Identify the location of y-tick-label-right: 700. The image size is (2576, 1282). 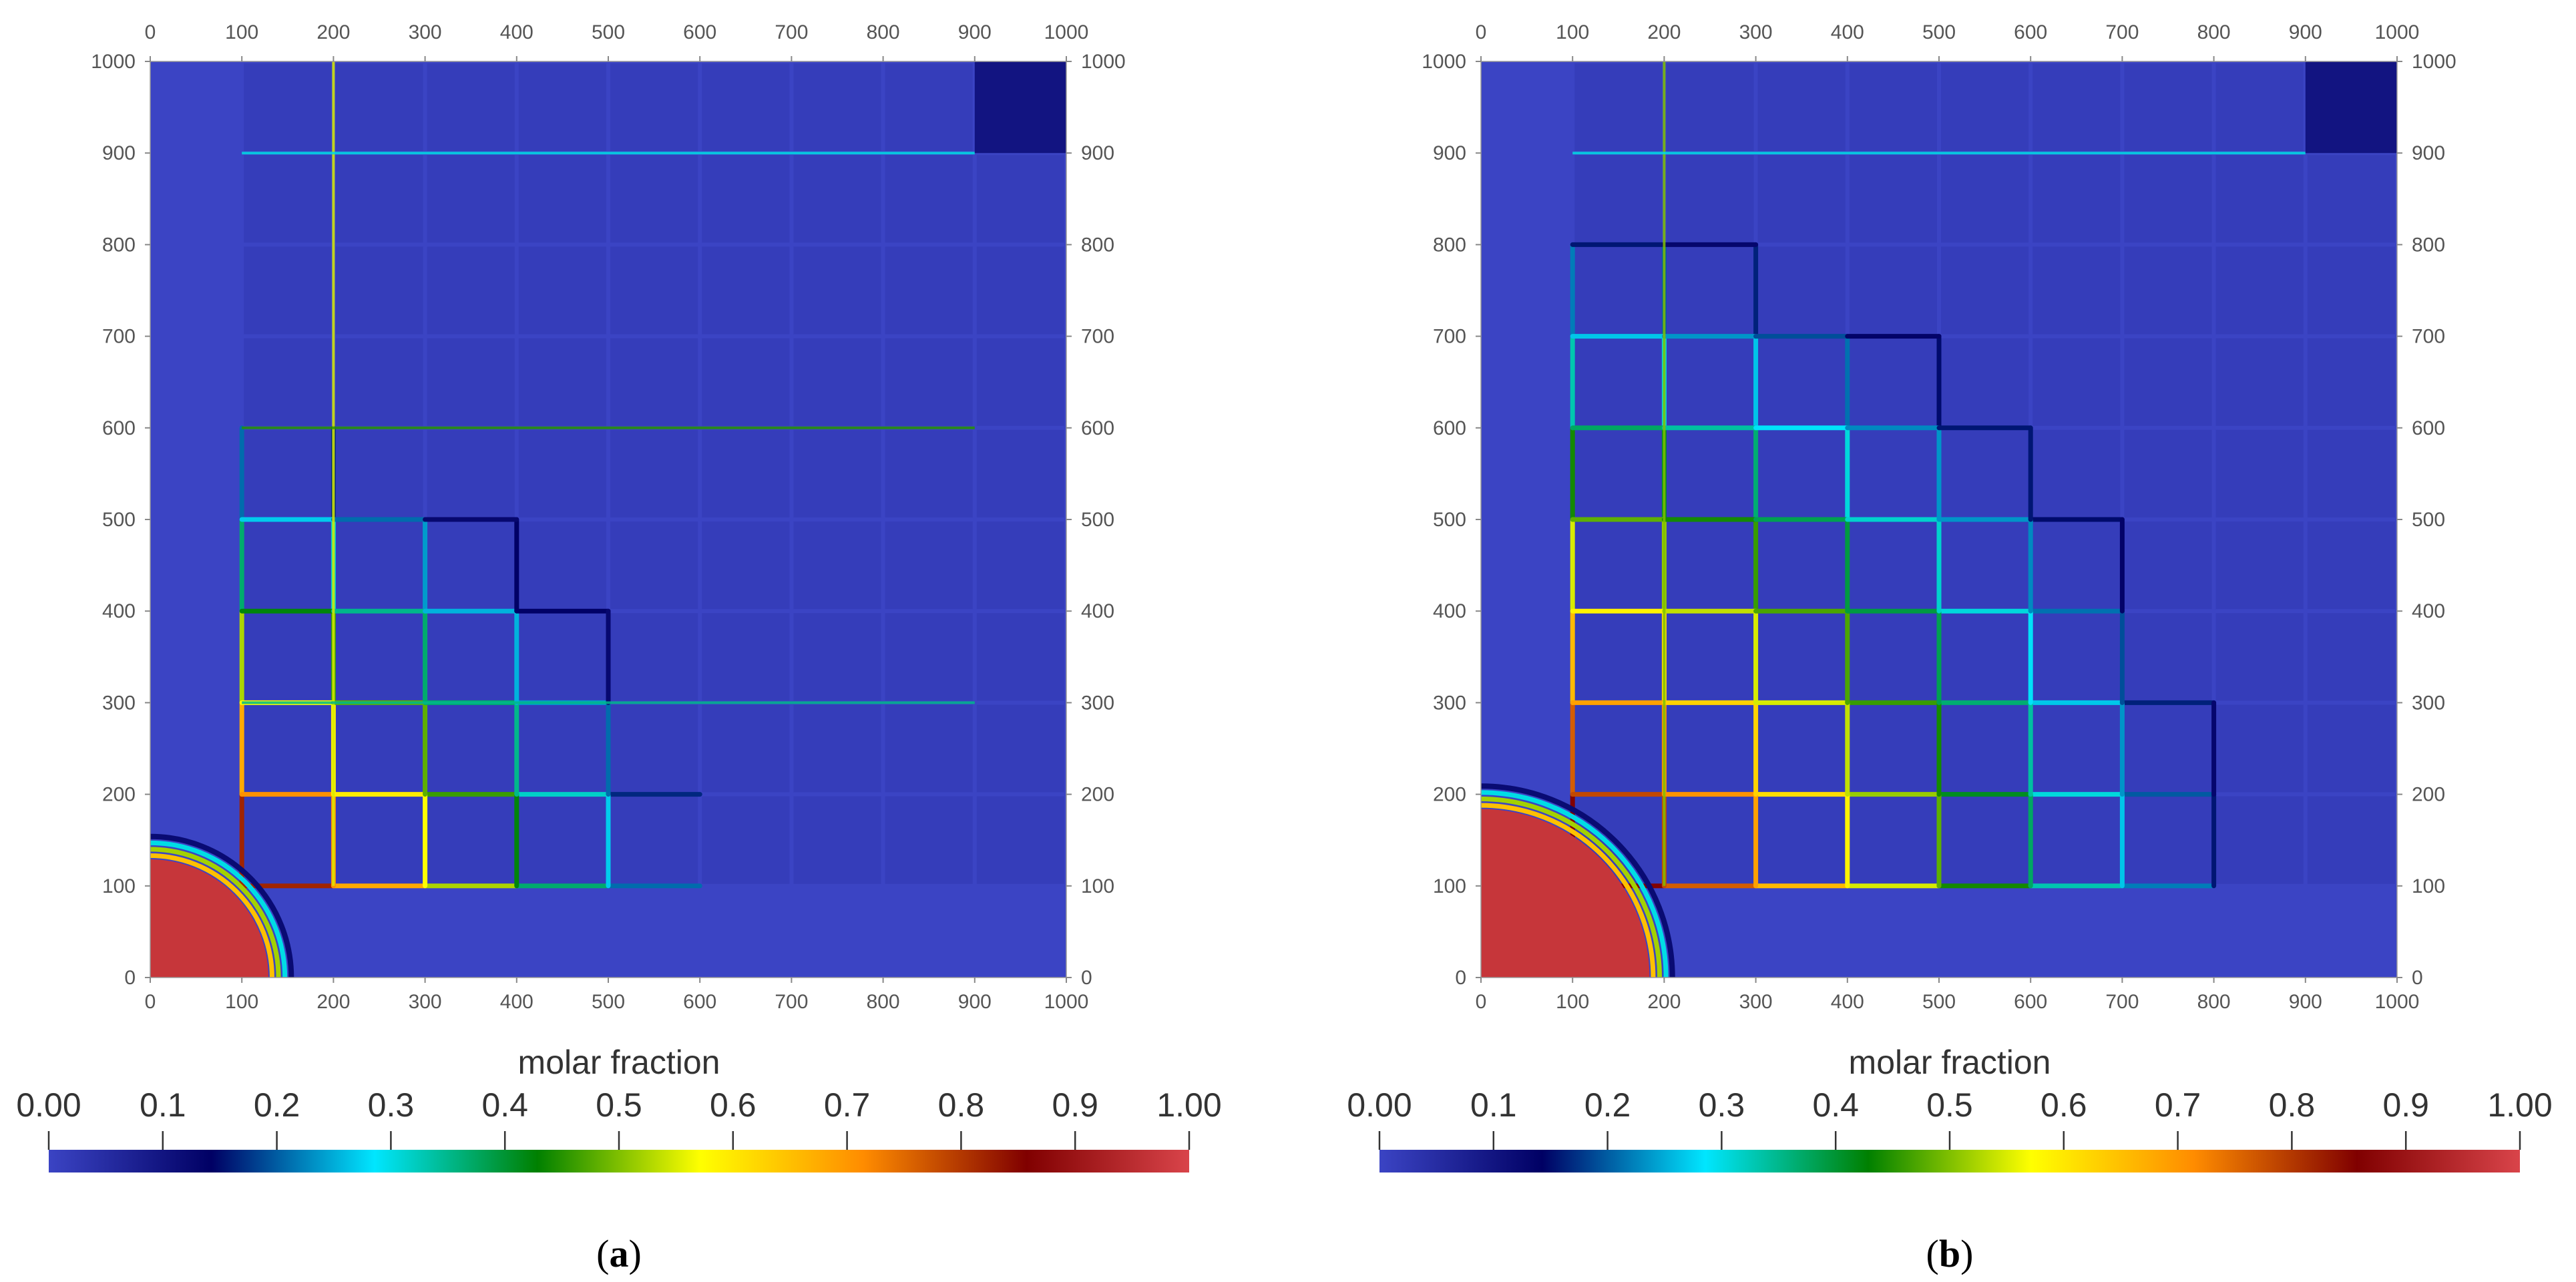
(2428, 337).